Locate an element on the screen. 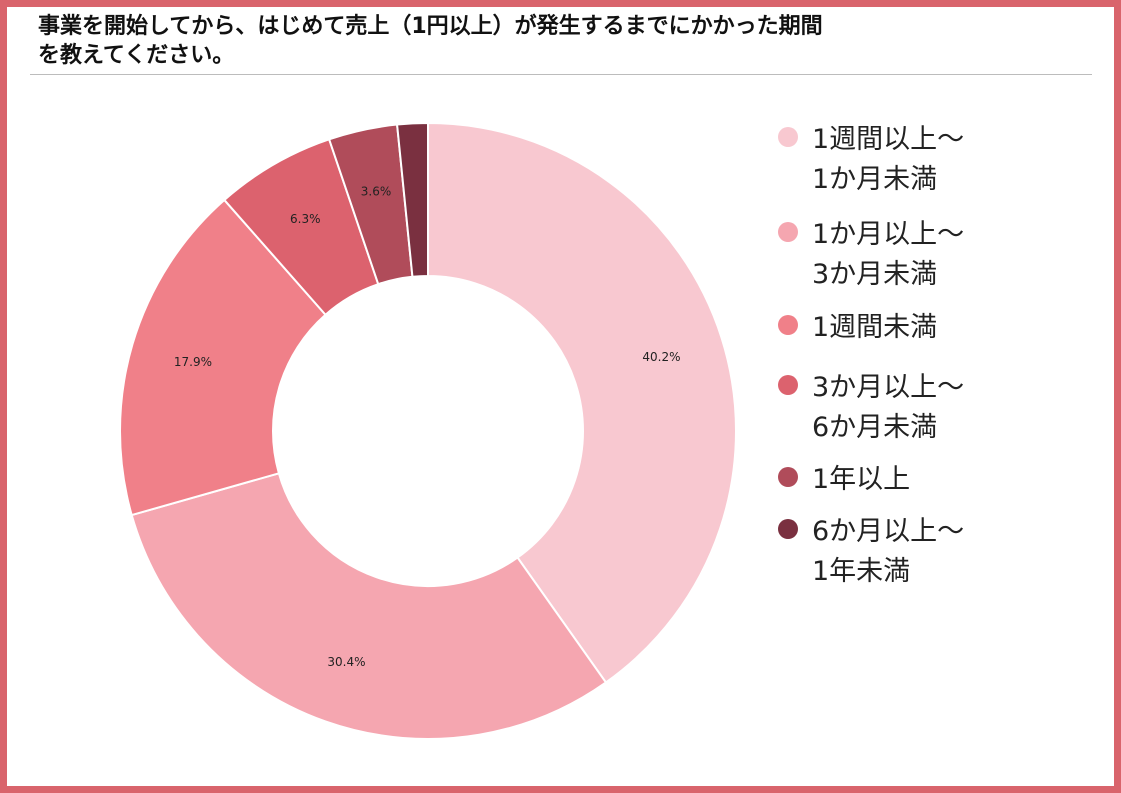 This screenshot has width=1121, height=793. legend-label-line: 6か月以上～ is located at coordinates (888, 531).